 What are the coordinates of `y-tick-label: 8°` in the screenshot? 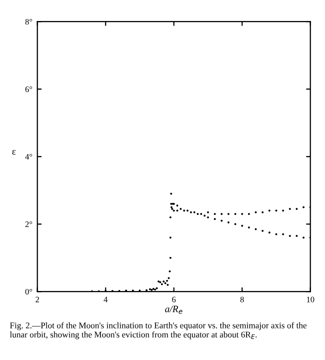 It's located at (28, 21).